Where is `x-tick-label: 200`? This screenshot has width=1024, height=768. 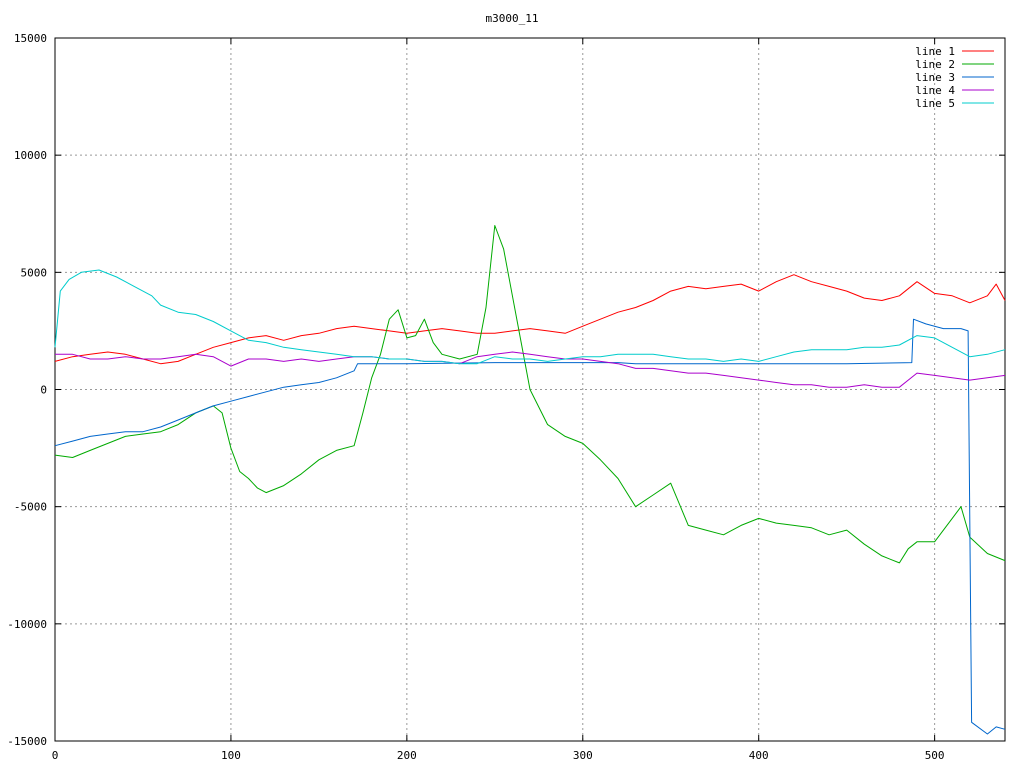
x-tick-label: 200 is located at coordinates (407, 755).